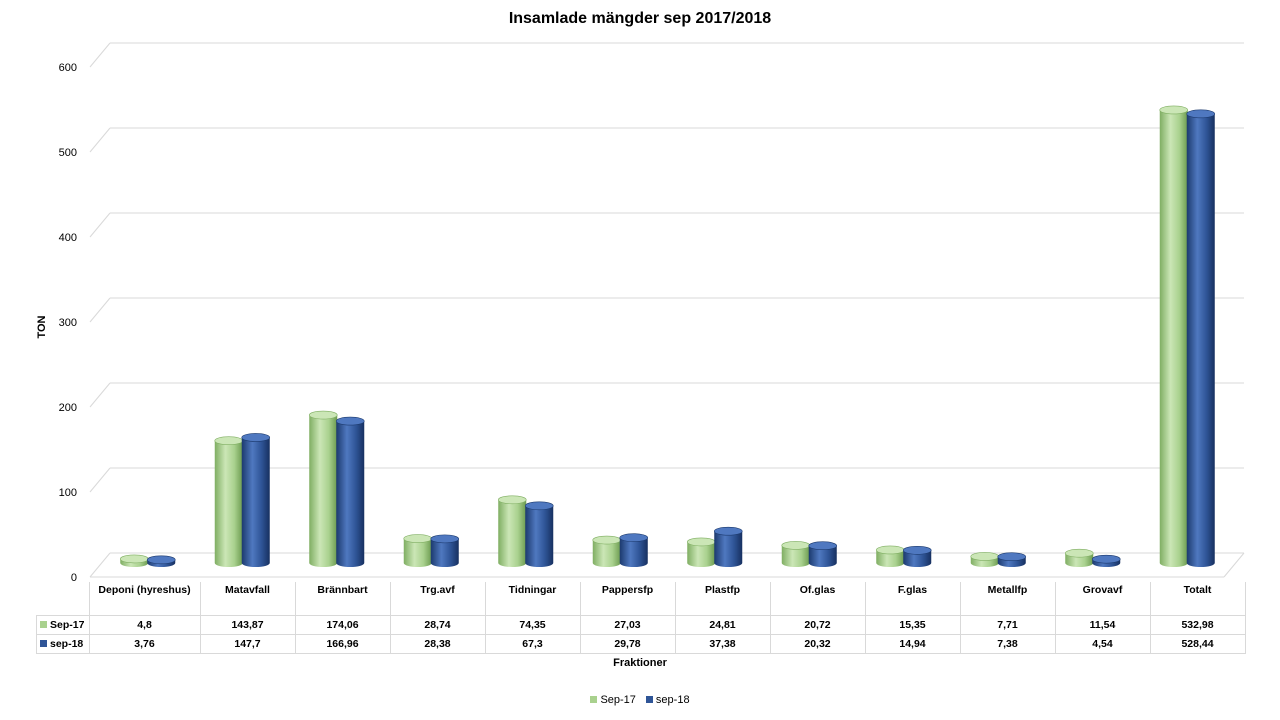 The width and height of the screenshot is (1280, 720). I want to click on chart-title: Insamlade mängder sep 2017/2018, so click(640, 18).